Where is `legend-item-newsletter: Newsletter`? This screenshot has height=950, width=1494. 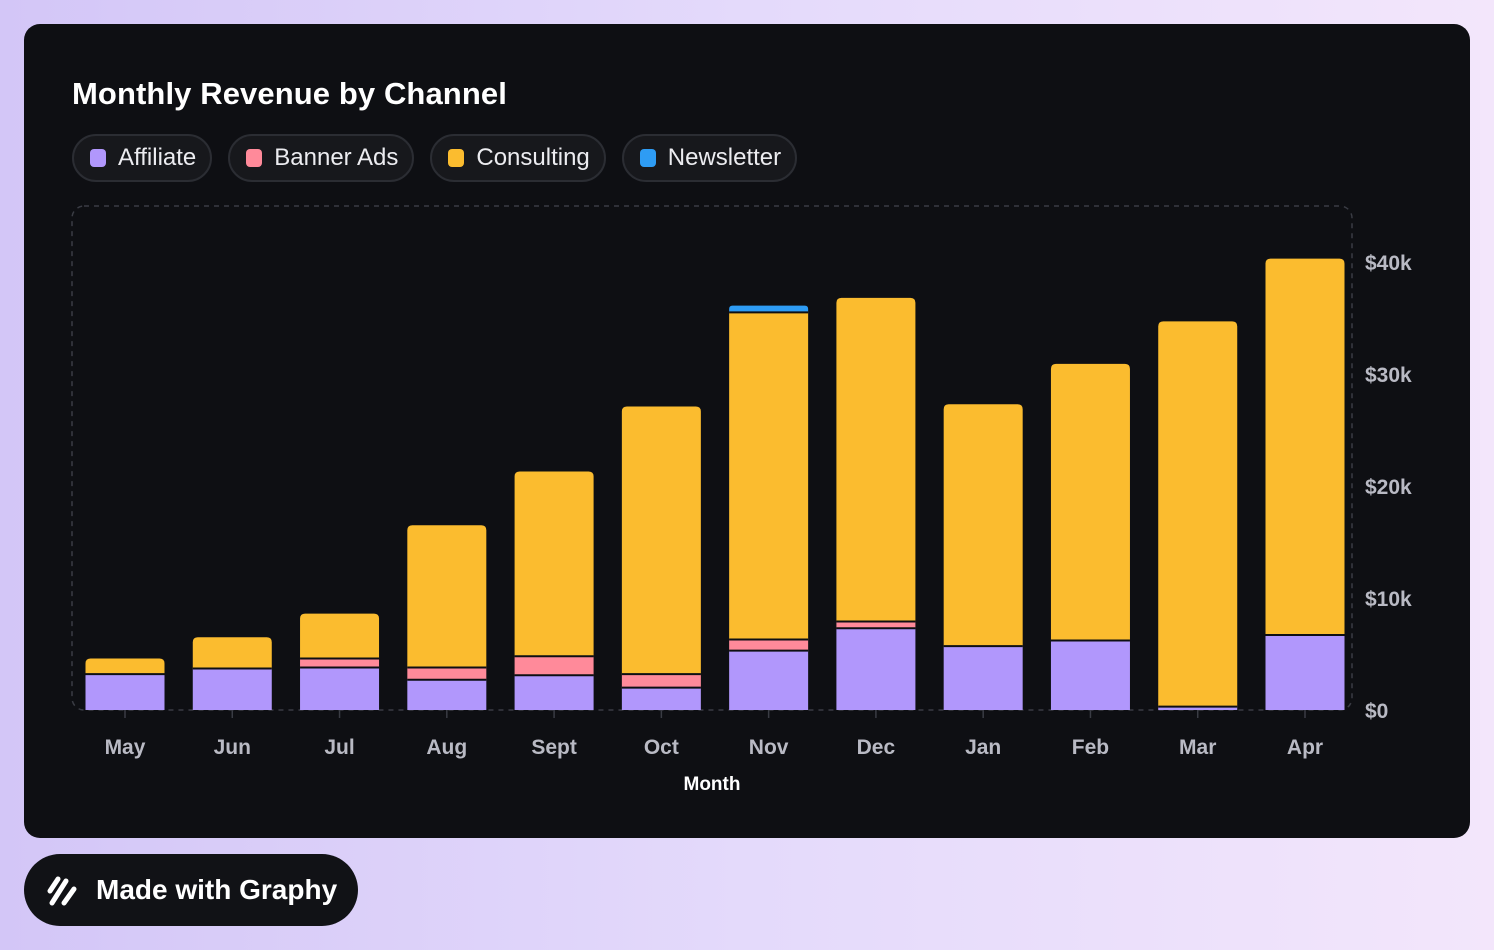 legend-item-newsletter: Newsletter is located at coordinates (709, 158).